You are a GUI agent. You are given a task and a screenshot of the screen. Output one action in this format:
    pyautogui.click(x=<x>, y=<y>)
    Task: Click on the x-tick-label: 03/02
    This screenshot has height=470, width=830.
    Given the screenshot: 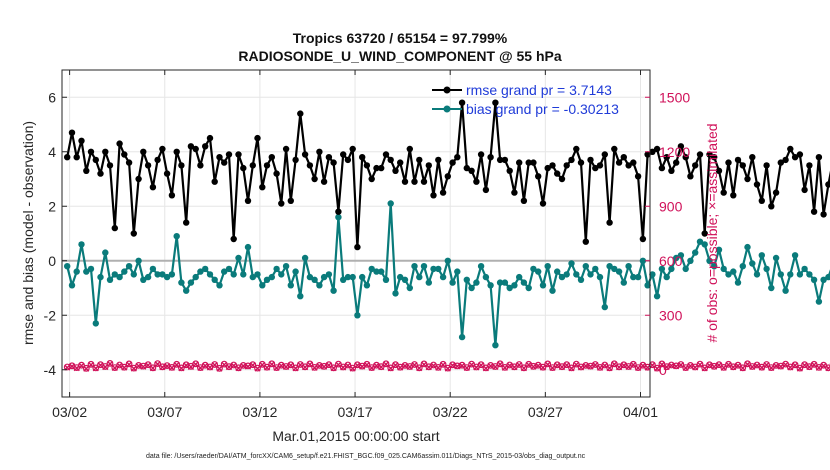 What is the action you would take?
    pyautogui.click(x=69, y=412)
    